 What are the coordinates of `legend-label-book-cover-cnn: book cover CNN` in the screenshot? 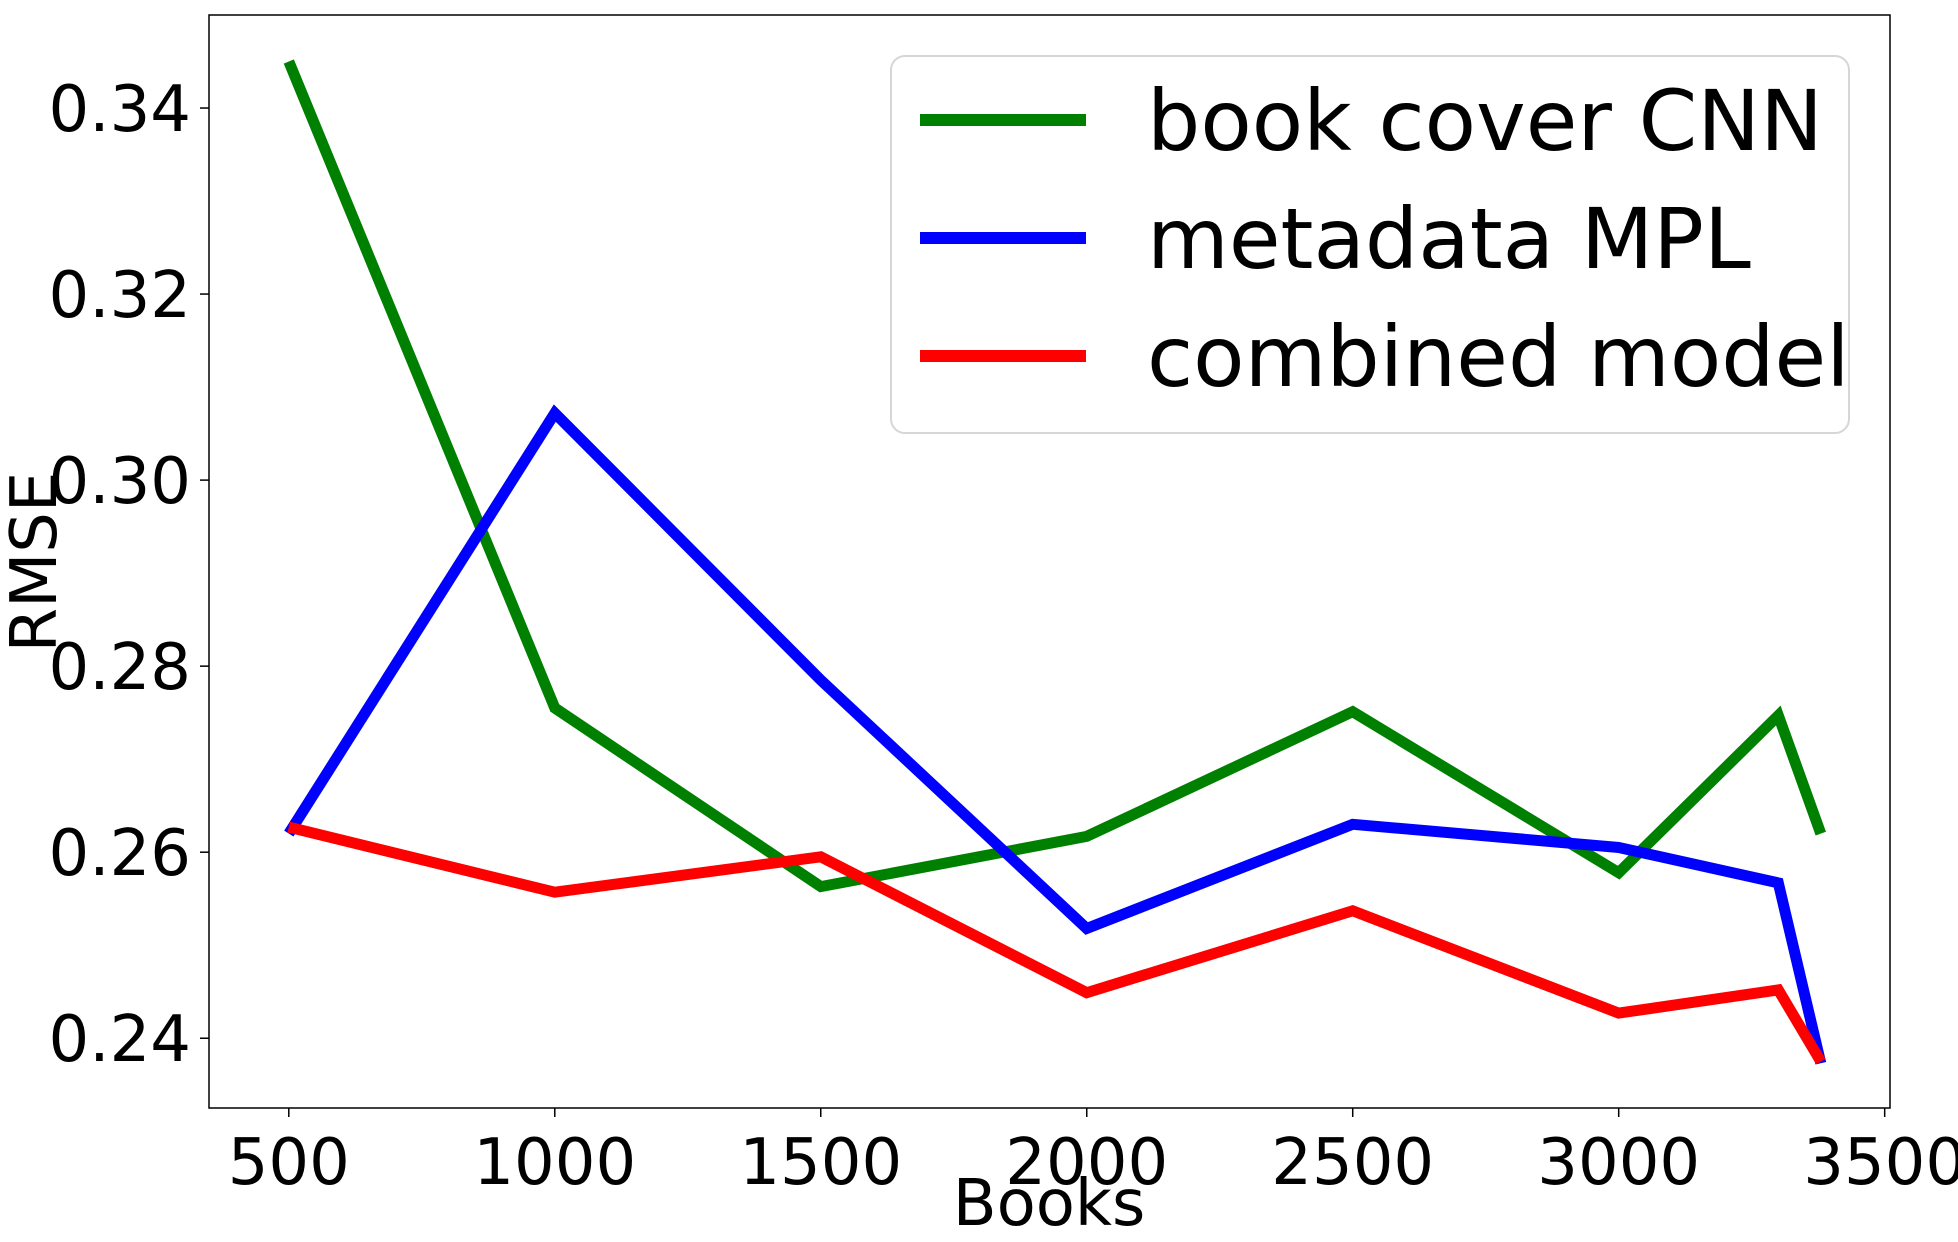 It's located at (1485, 121).